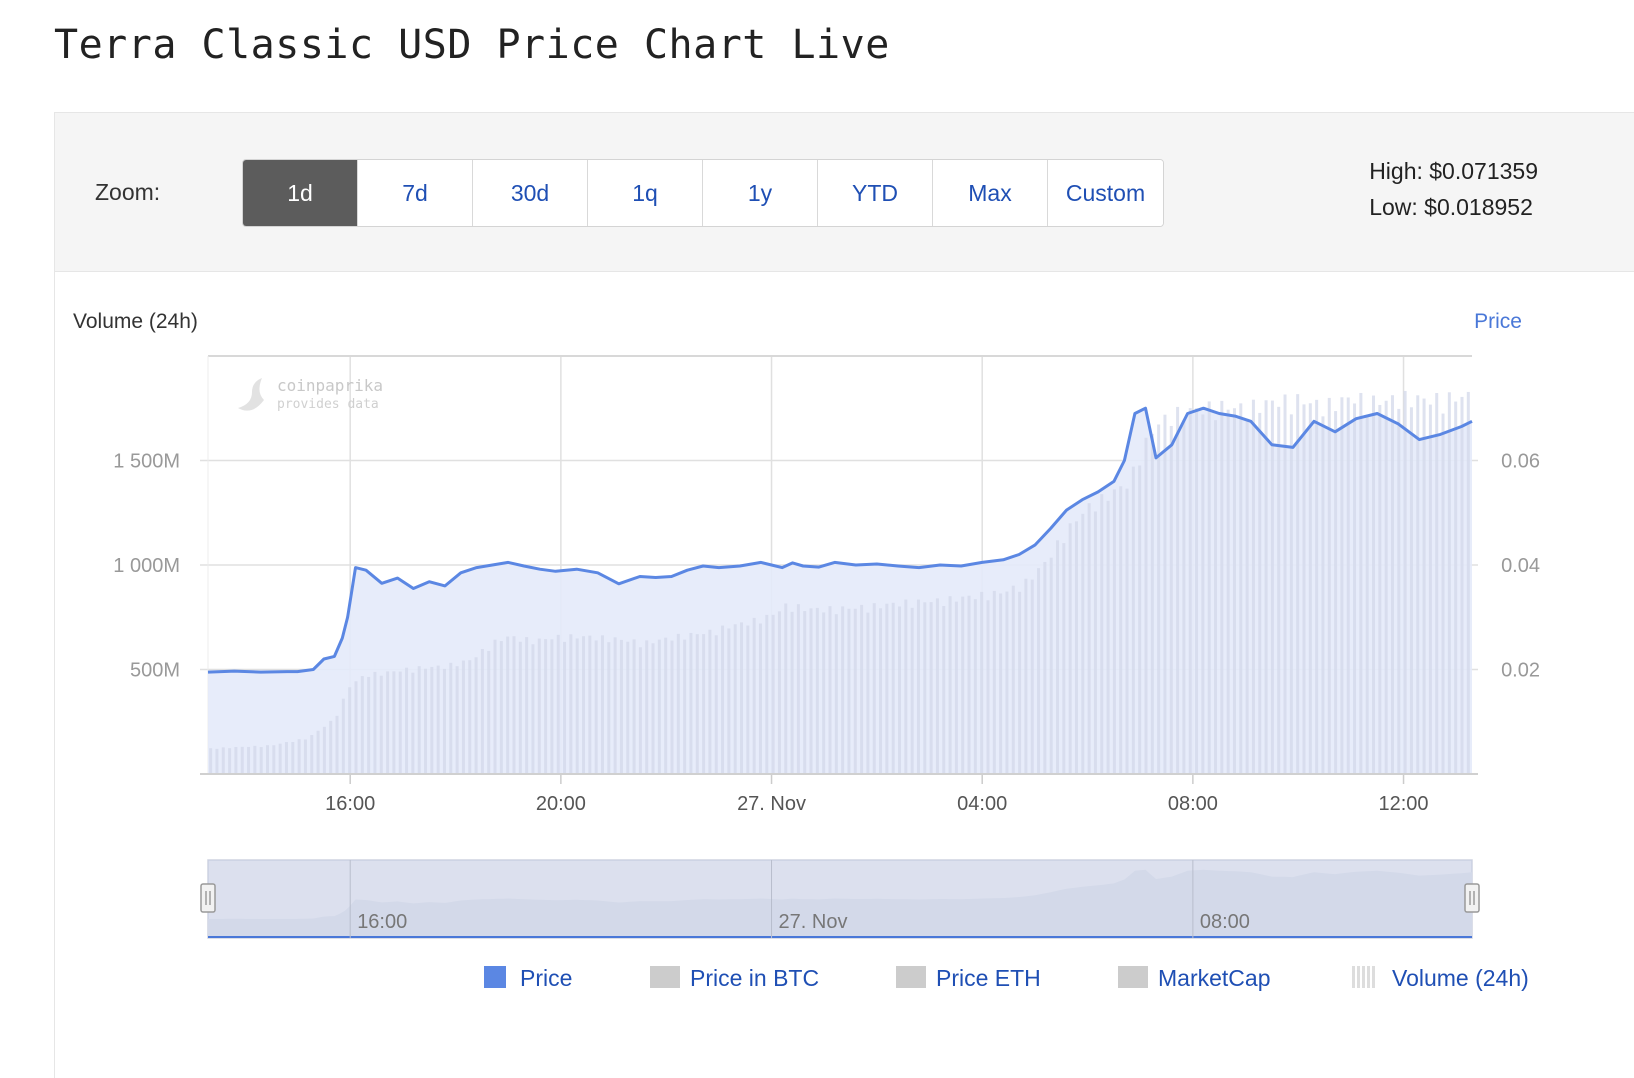 Image resolution: width=1634 pixels, height=1078 pixels. Describe the element at coordinates (330, 385) in the screenshot. I see `watermark-text: coinpaprika` at that location.